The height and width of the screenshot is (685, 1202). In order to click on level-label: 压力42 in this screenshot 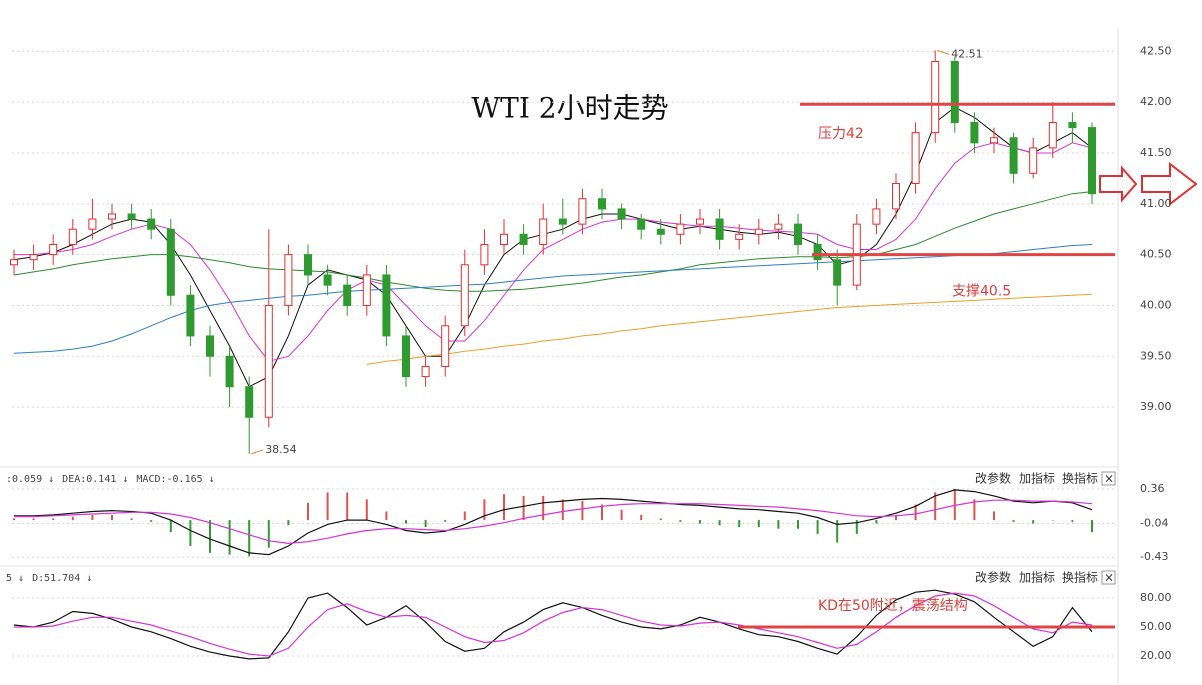, I will do `click(841, 134)`.